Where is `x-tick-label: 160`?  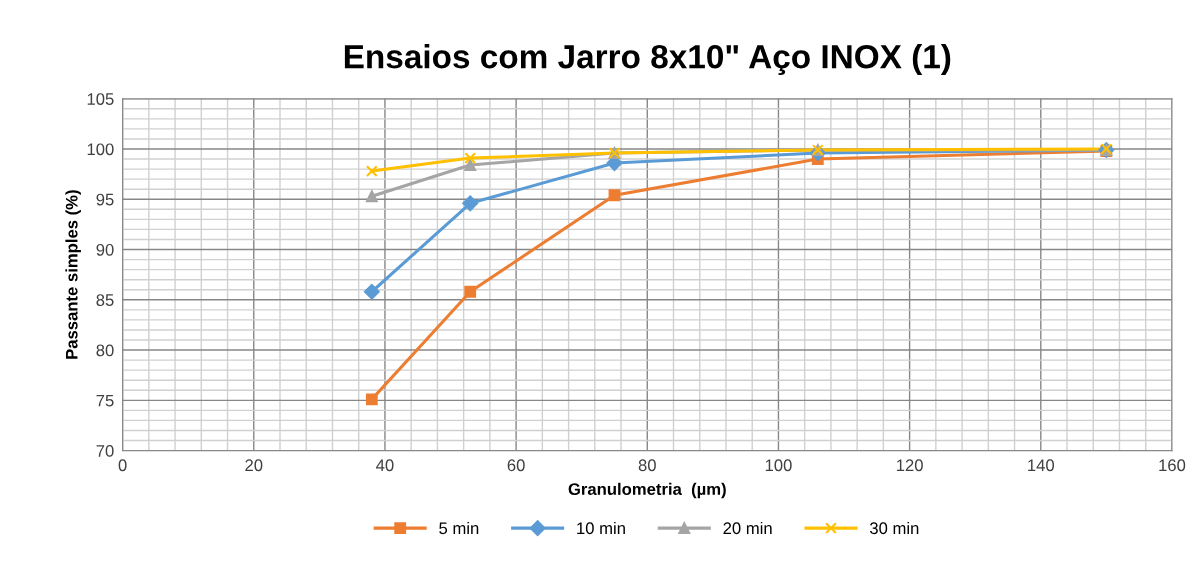 x-tick-label: 160 is located at coordinates (1172, 465).